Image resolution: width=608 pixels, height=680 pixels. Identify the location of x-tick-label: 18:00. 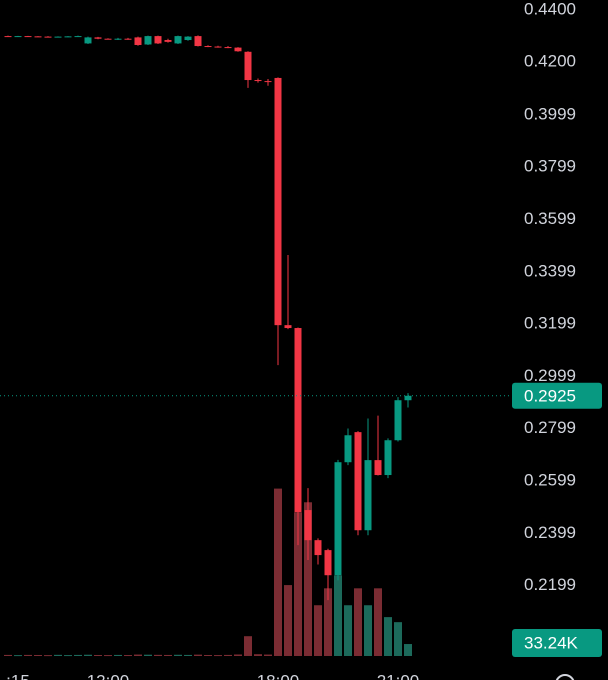
(278, 675).